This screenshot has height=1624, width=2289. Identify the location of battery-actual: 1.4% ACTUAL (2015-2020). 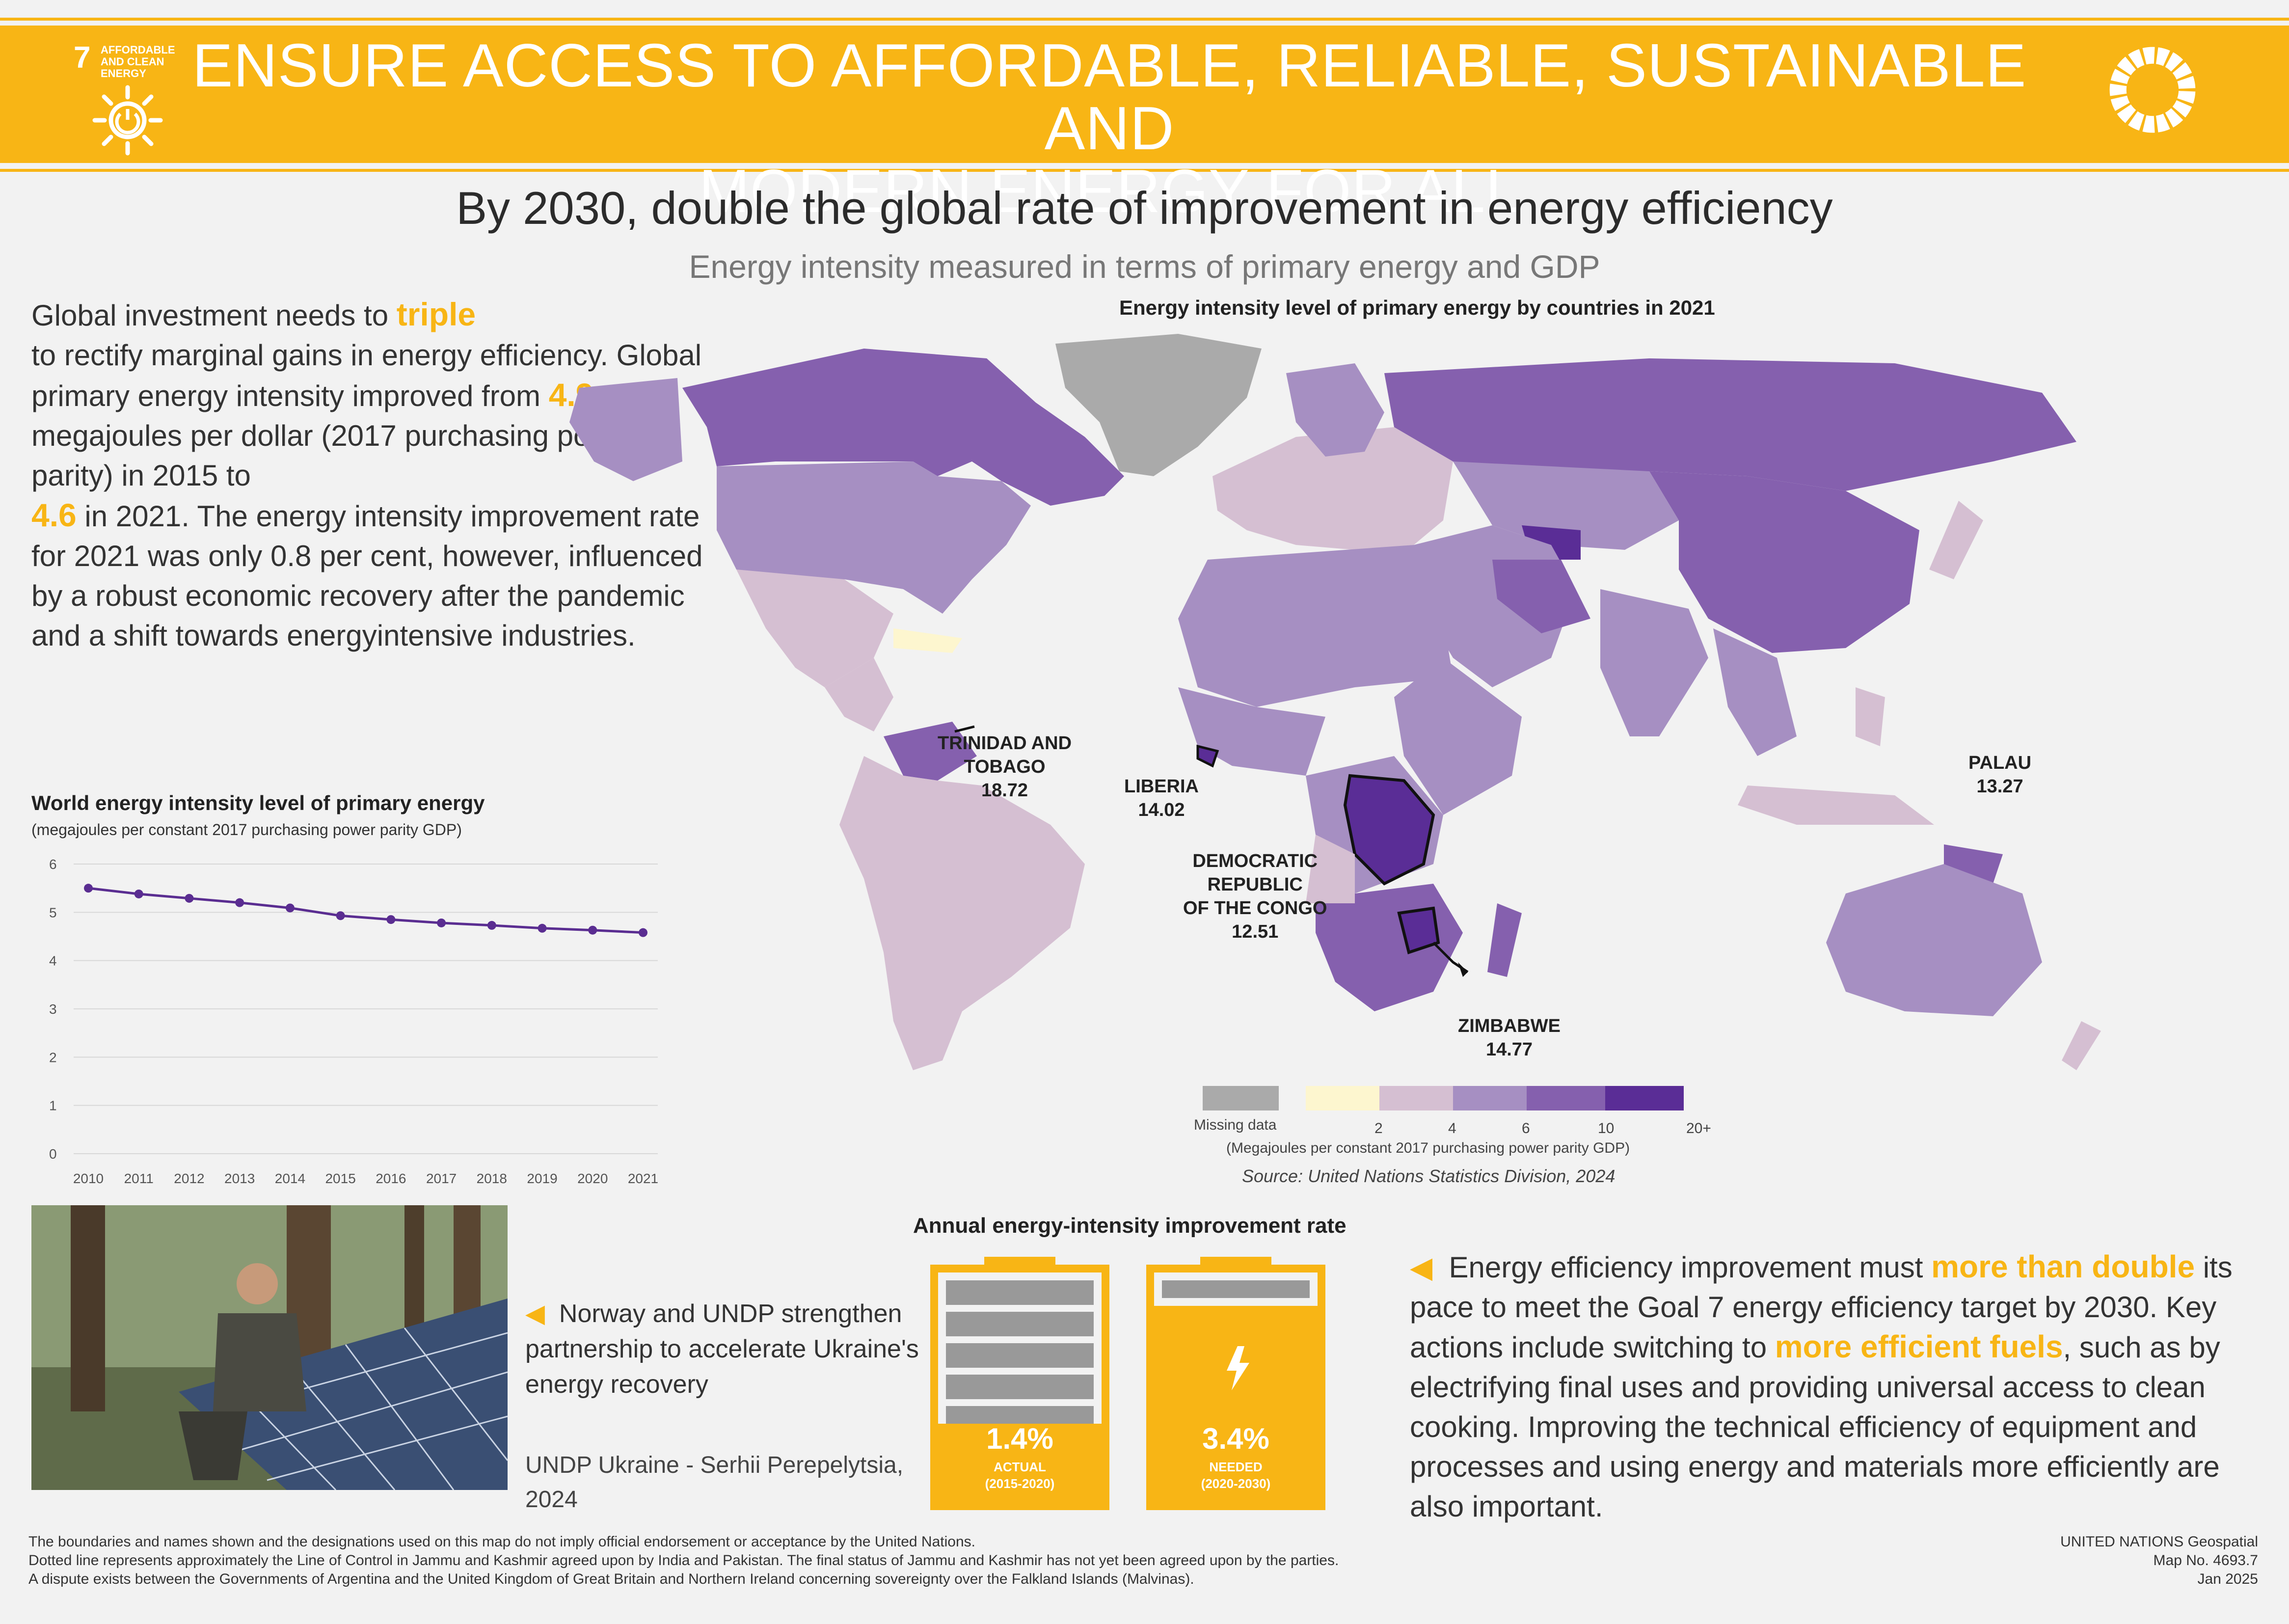
(1020, 1383).